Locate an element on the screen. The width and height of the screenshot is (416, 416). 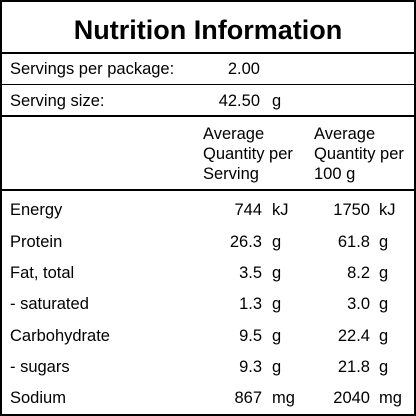
nutrient-serving-value: 9.3 is located at coordinates (250, 367).